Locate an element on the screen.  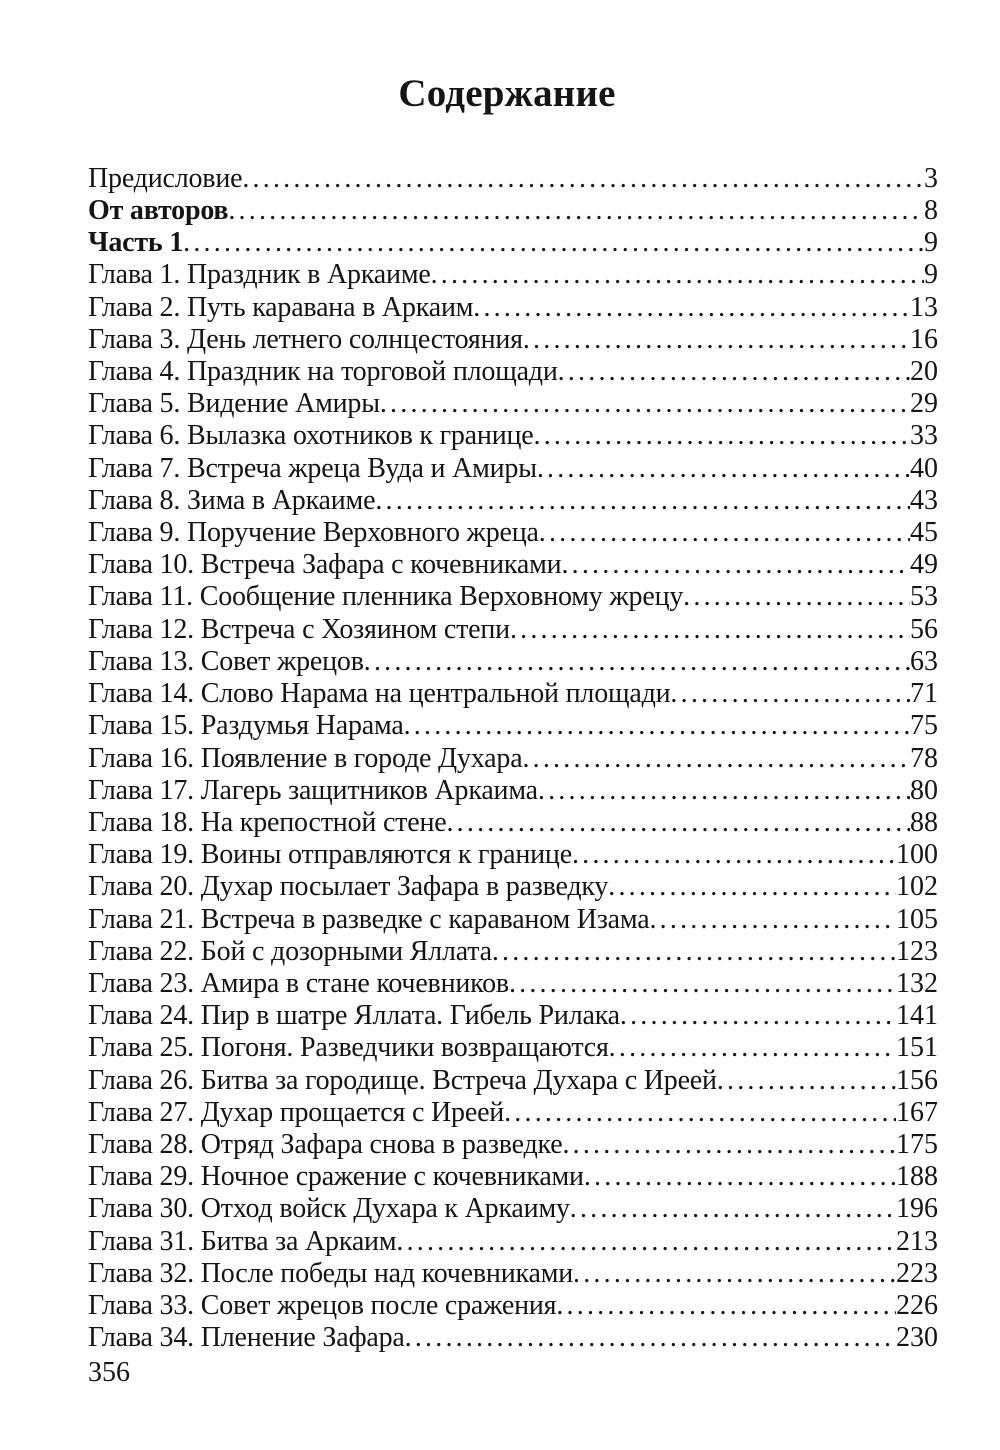
toc-entry-page: 8 is located at coordinates (931, 211).